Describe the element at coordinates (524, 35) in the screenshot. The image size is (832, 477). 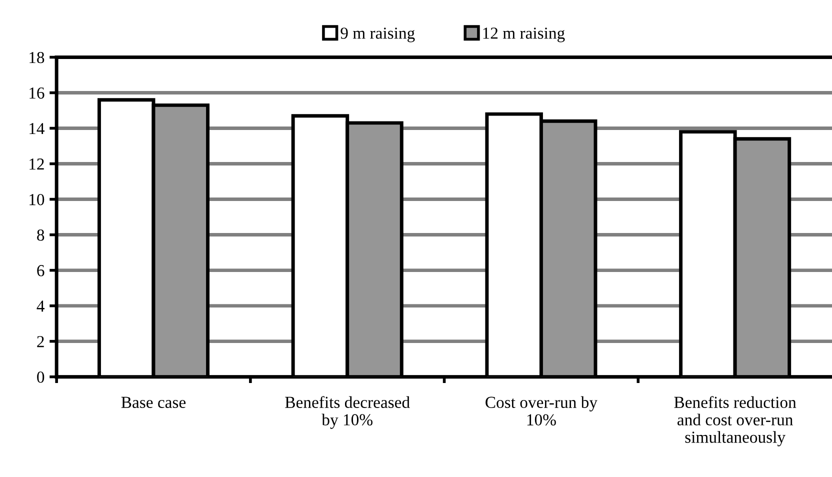
I see `legend-label: 12 m raising` at that location.